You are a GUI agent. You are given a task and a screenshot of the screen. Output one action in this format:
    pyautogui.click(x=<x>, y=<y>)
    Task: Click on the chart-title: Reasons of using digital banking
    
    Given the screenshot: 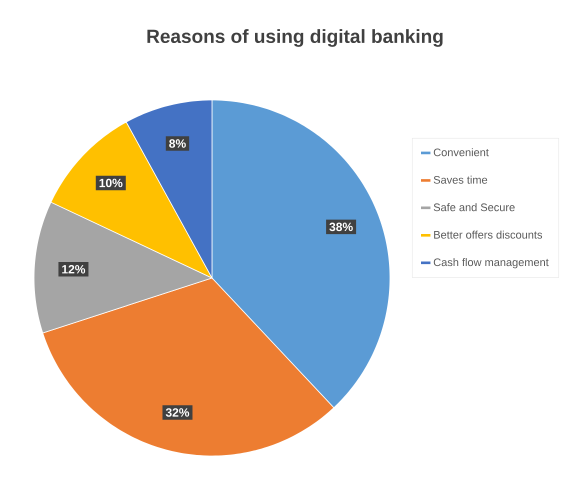 What is the action you would take?
    pyautogui.click(x=295, y=38)
    